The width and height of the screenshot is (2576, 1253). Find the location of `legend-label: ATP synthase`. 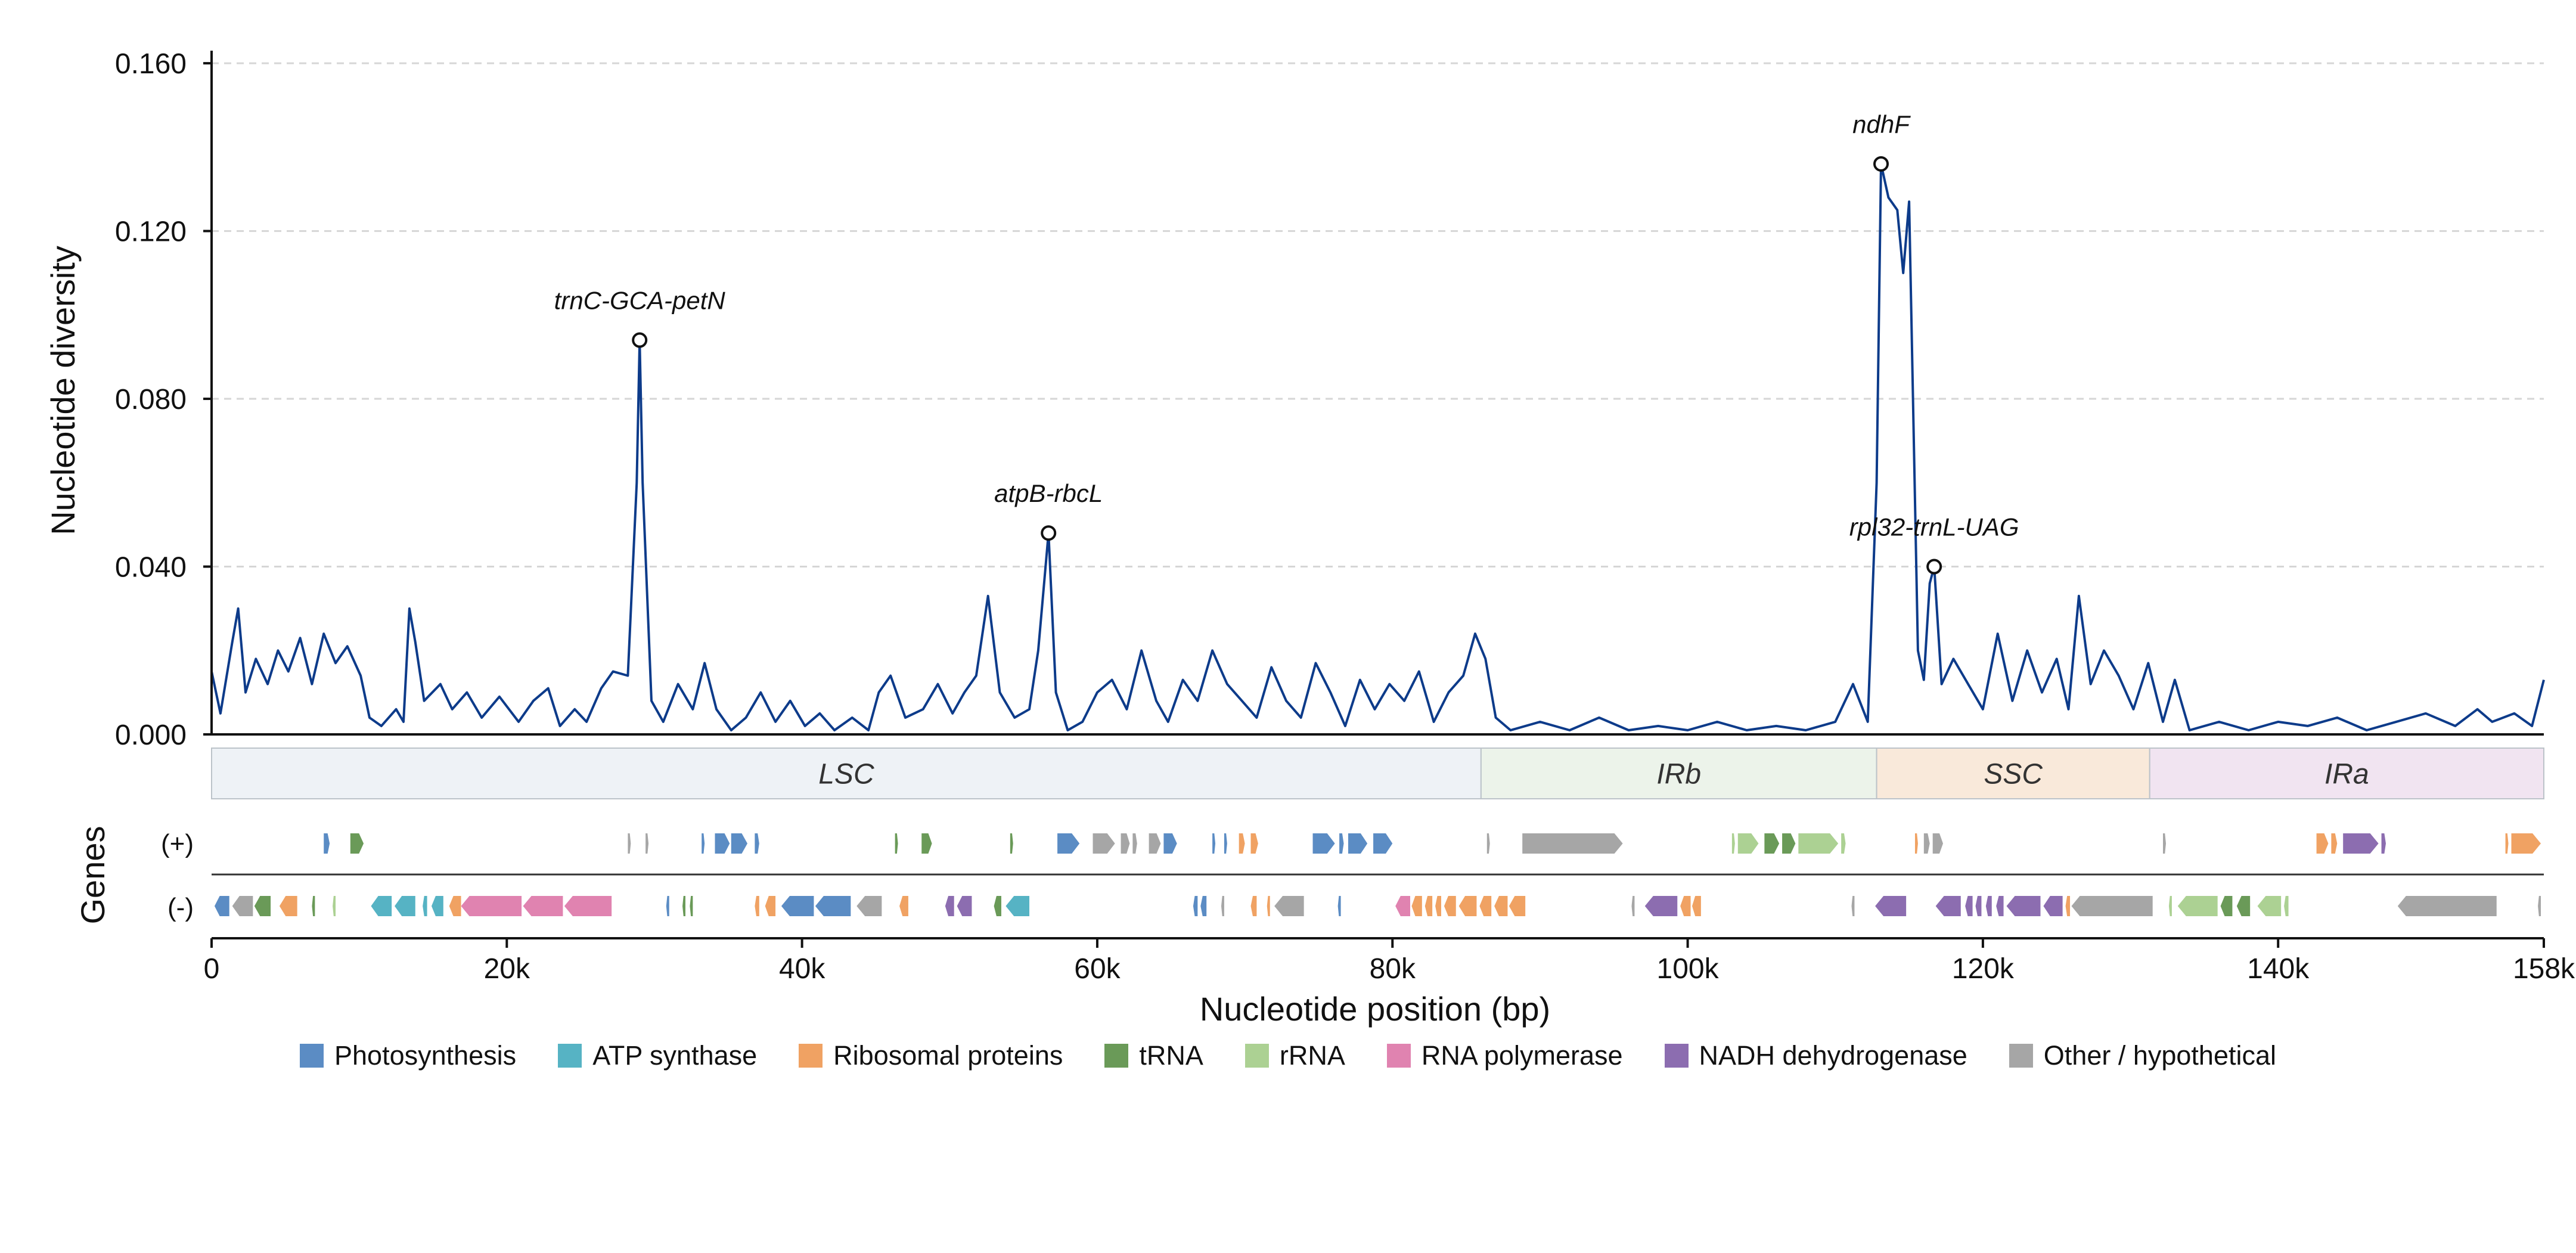

legend-label: ATP synthase is located at coordinates (675, 1055).